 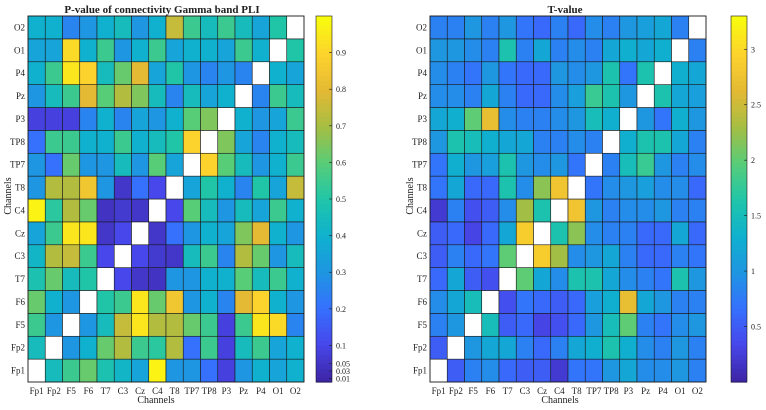 I want to click on pvalue-y-tick-label: F5, so click(x=20, y=325).